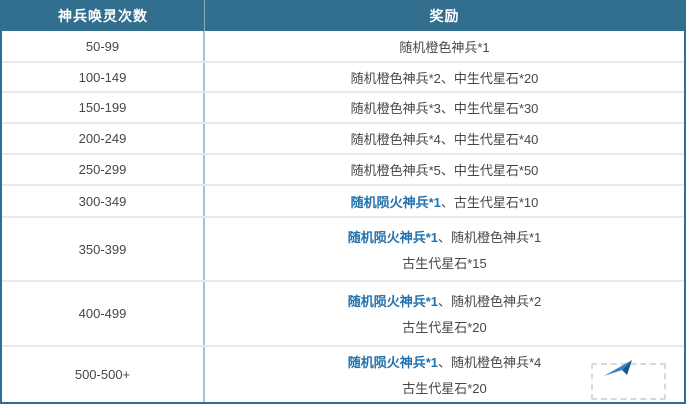  What do you see at coordinates (490, 301) in the screenshot?
I see `reward-text: 、随机橙色神兵*2` at bounding box center [490, 301].